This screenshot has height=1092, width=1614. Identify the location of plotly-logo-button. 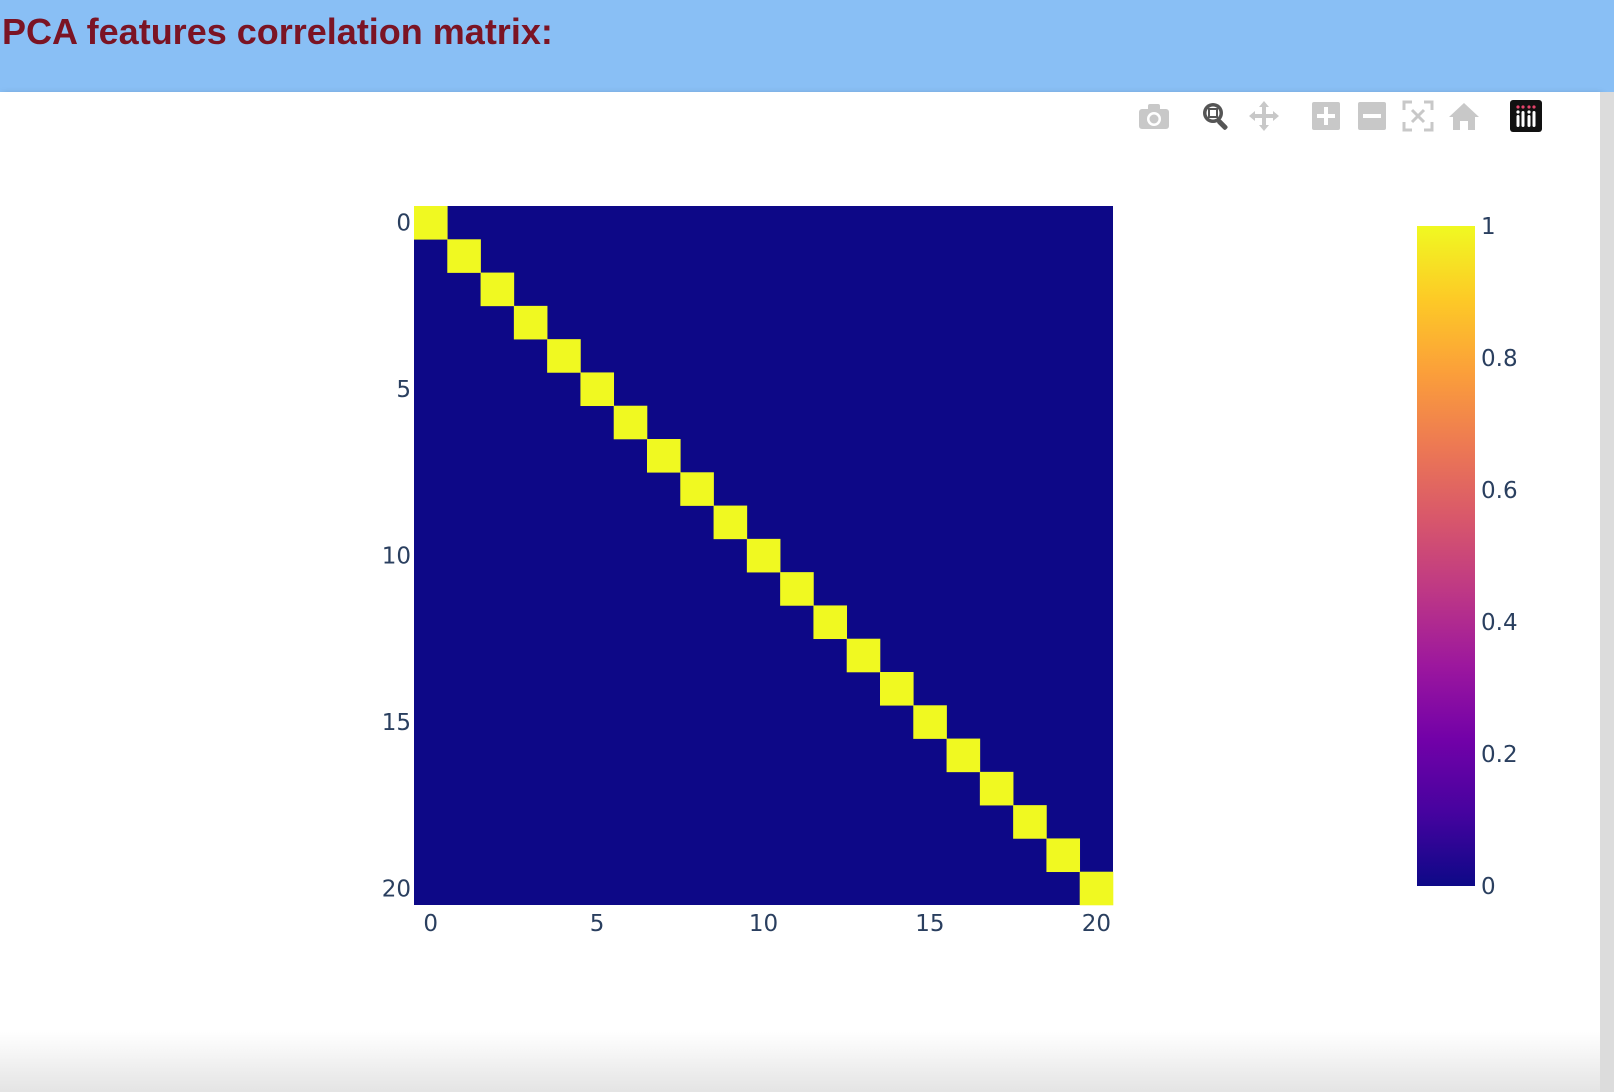
(1526, 116).